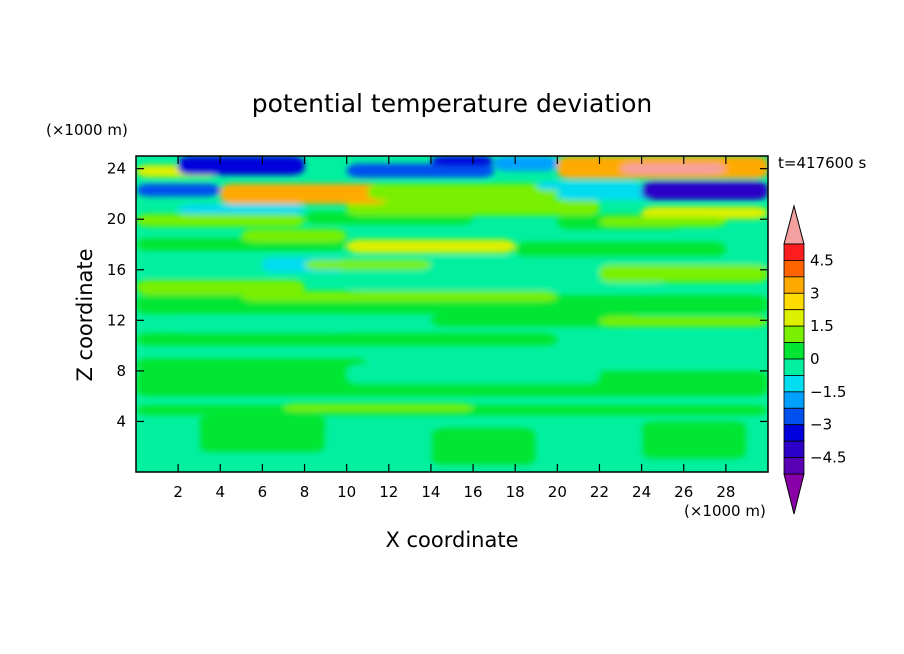  Describe the element at coordinates (725, 511) in the screenshot. I see `x-axis-unit: (×1000 m)` at that location.